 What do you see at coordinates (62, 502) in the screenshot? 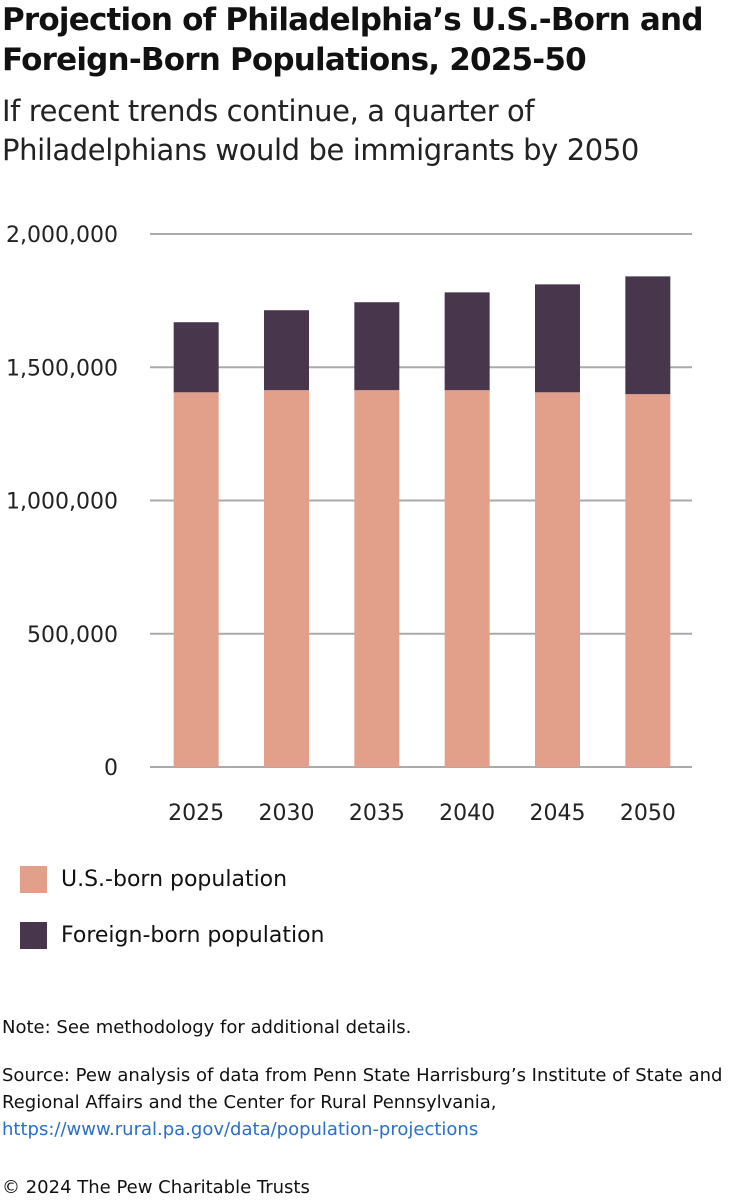
I see `y-tick-label: 1,000,000` at bounding box center [62, 502].